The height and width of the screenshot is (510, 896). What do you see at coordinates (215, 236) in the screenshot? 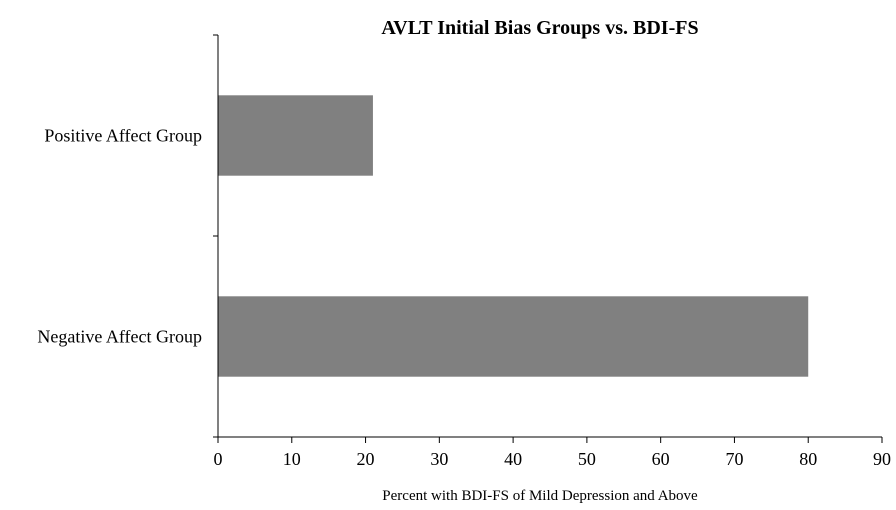
I see `y-axis-ticks` at bounding box center [215, 236].